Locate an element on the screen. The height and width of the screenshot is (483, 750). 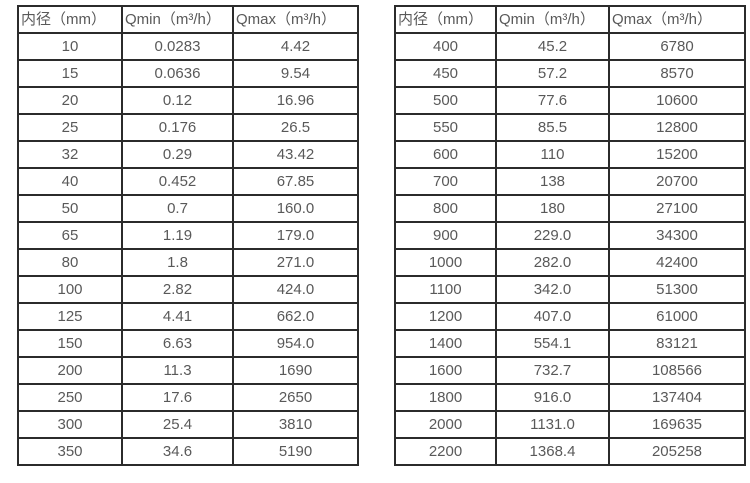
table-row: 15 0.0636 9.54 is located at coordinates (188, 73).